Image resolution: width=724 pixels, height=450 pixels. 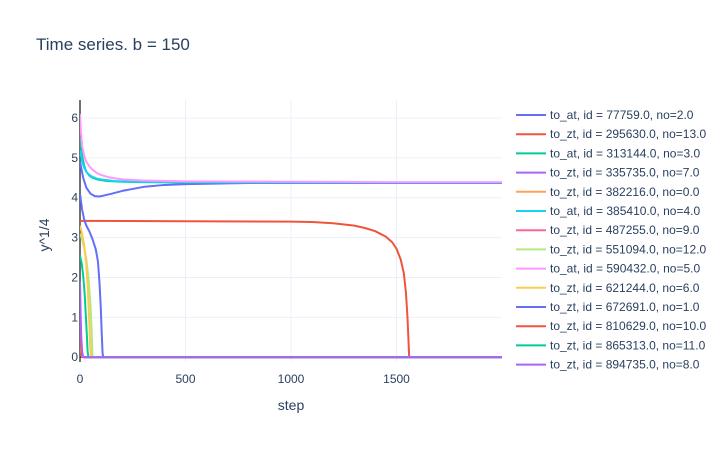 What do you see at coordinates (74, 198) in the screenshot?
I see `y-tick-label: 4` at bounding box center [74, 198].